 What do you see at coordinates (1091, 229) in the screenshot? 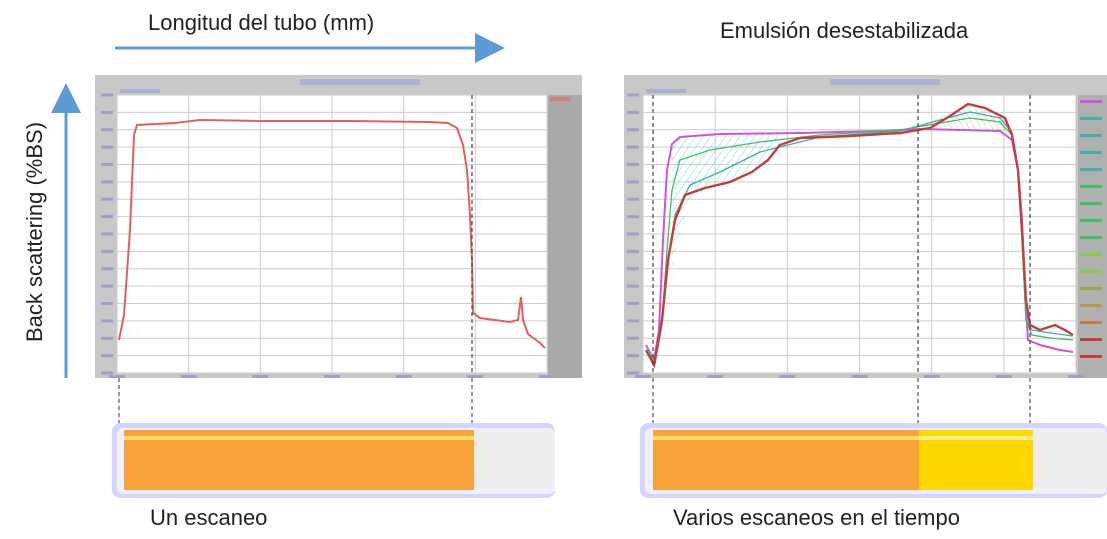
I see `right-legend` at bounding box center [1091, 229].